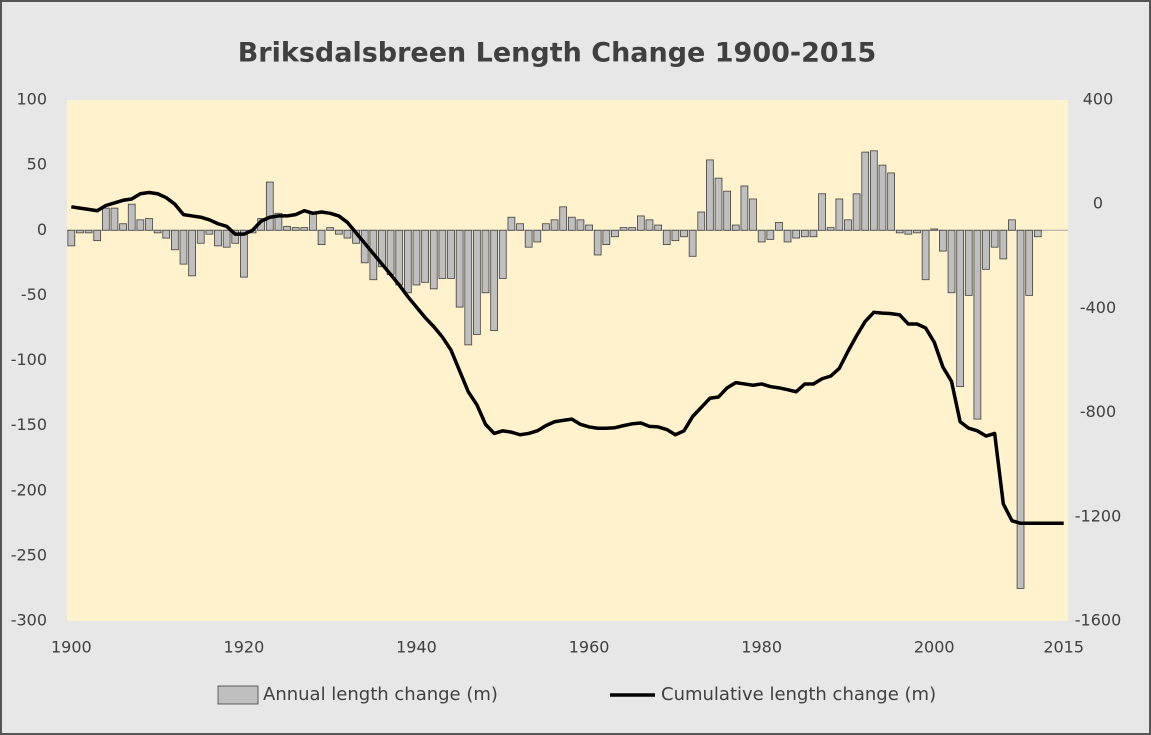  I want to click on x-tick-label: 1920, so click(244, 647).